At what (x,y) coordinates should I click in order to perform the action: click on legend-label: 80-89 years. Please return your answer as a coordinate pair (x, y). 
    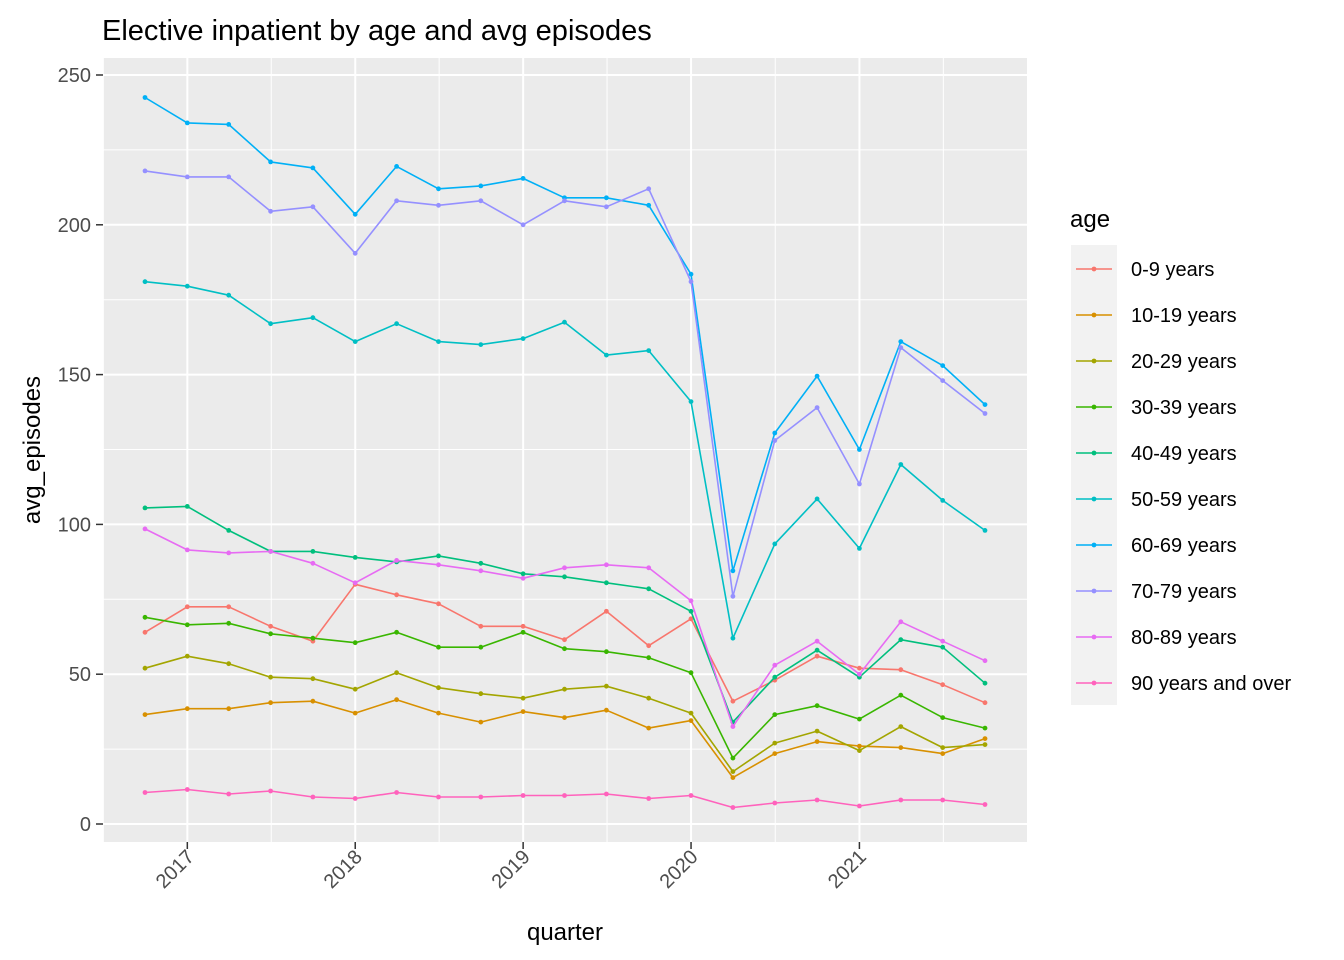
    Looking at the image, I should click on (1184, 638).